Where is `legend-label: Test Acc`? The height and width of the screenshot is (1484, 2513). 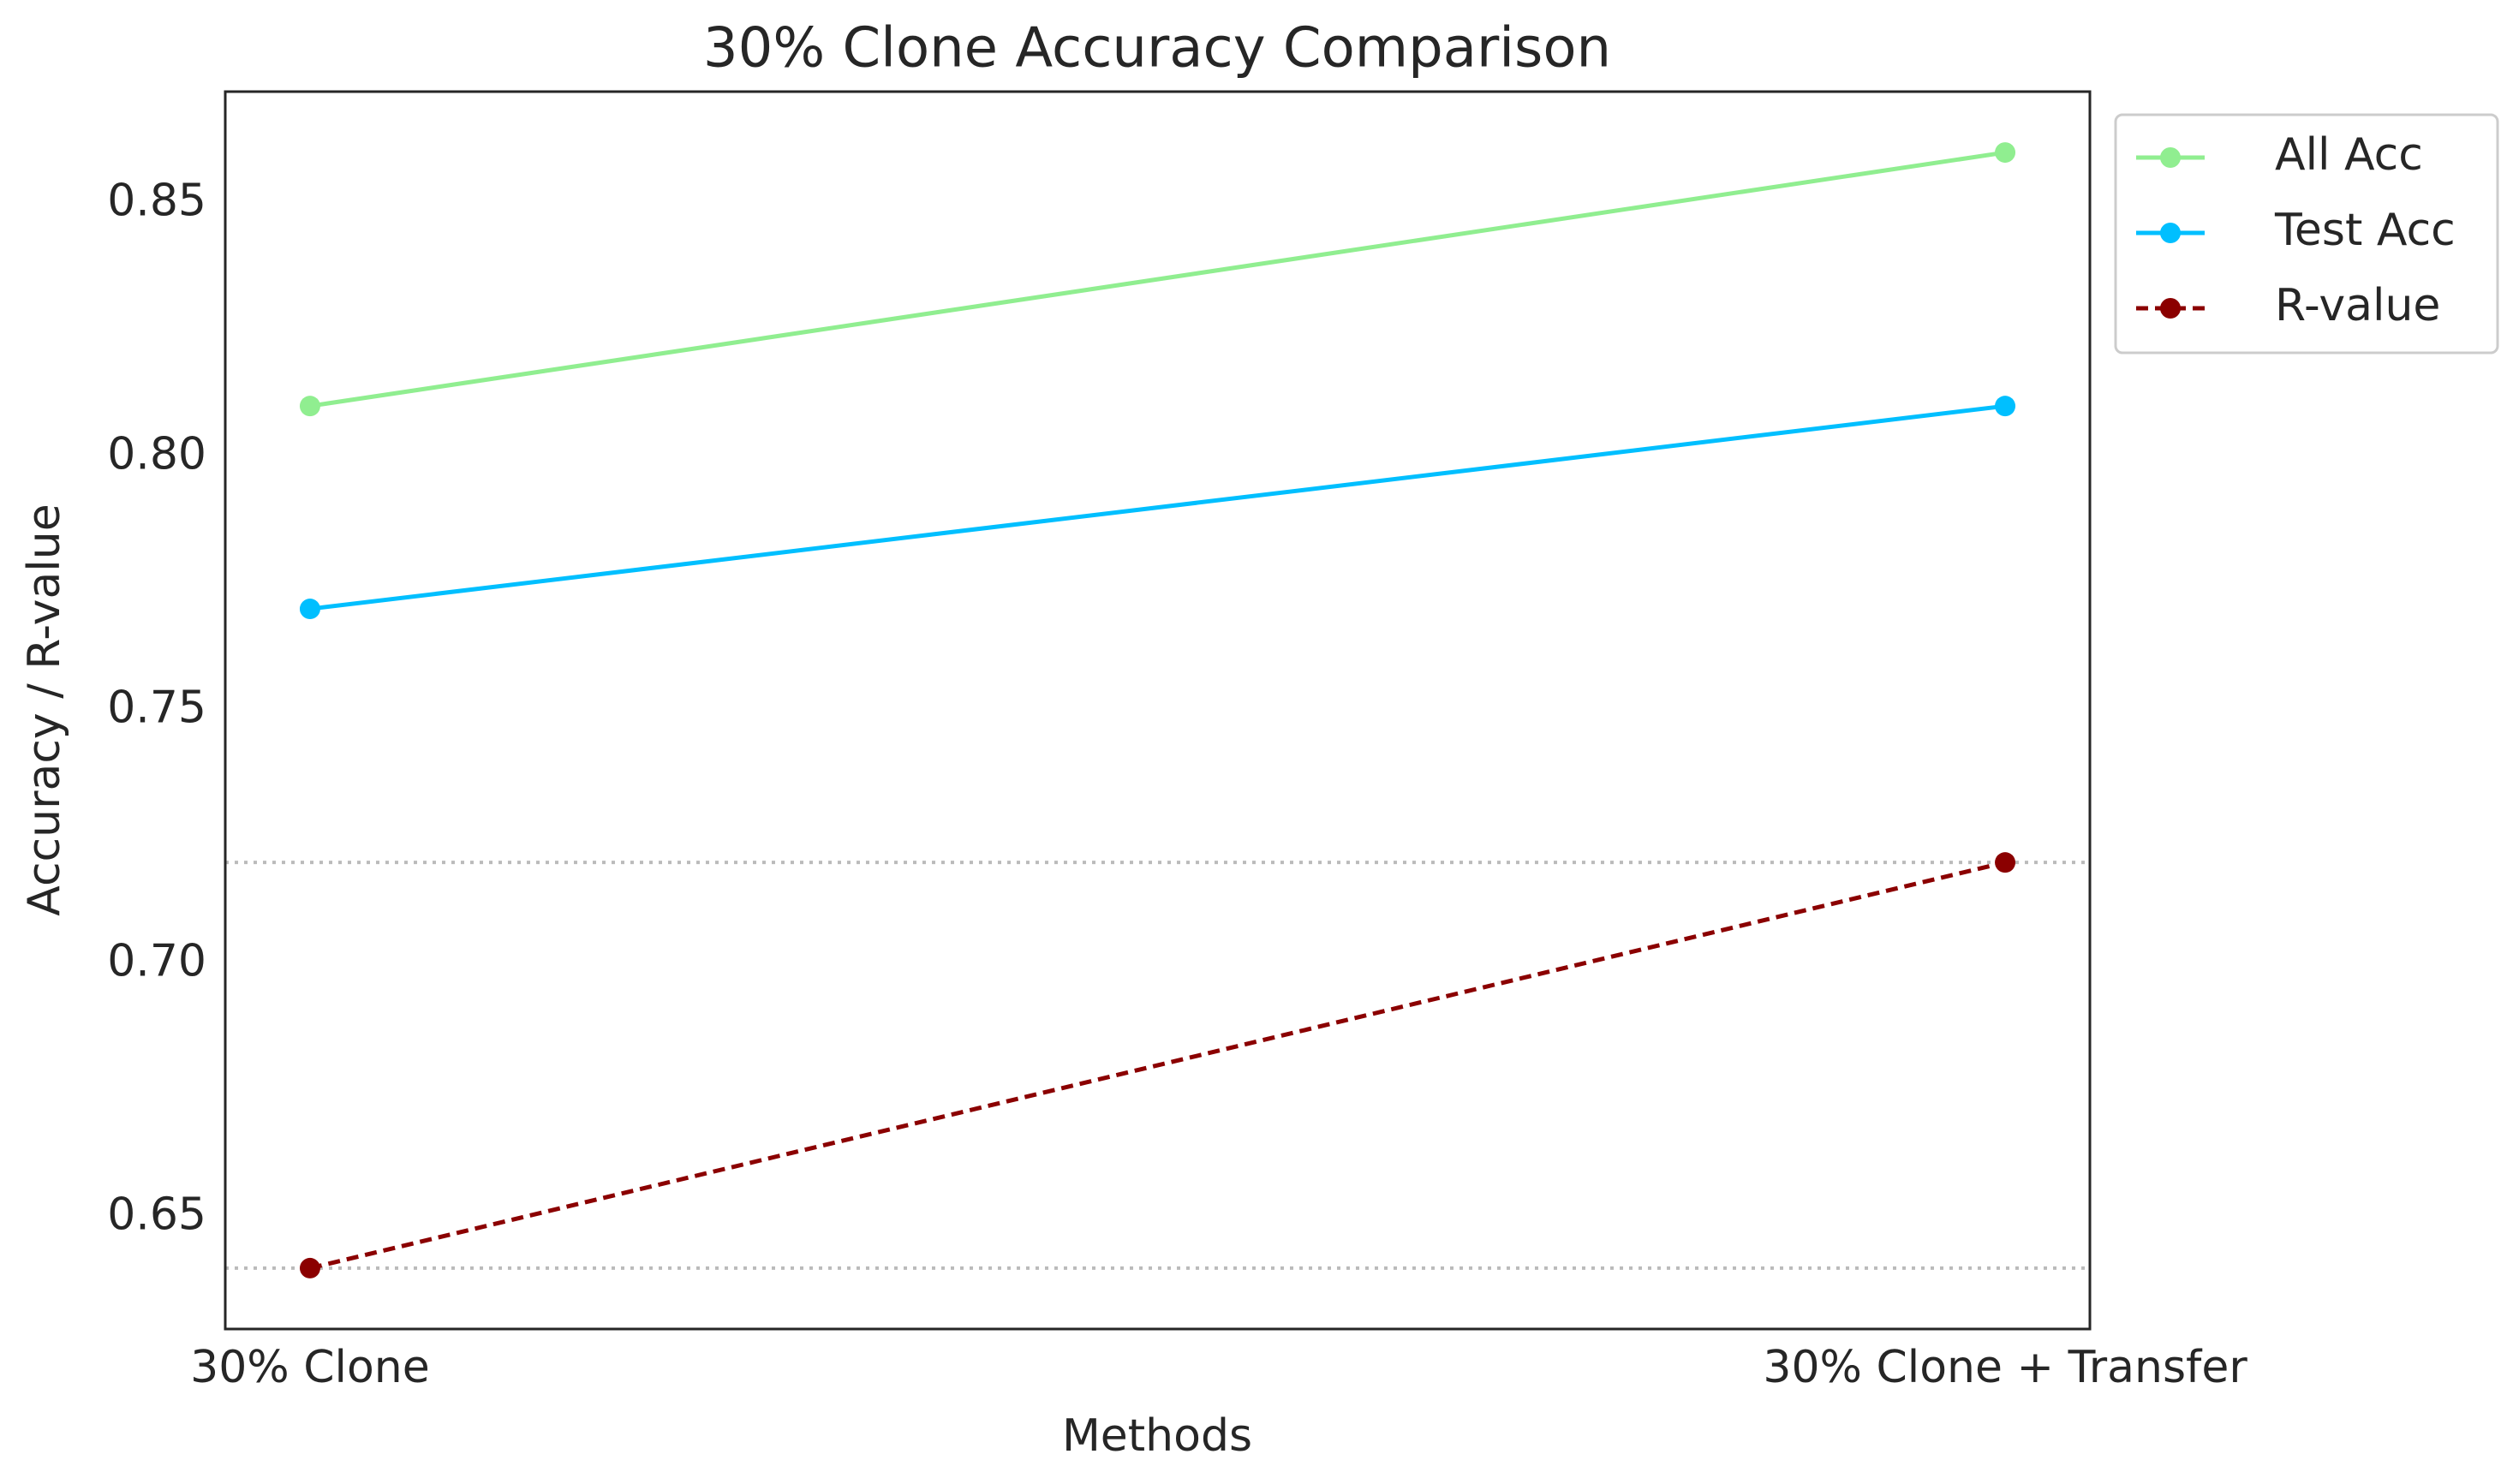
legend-label: Test Acc is located at coordinates (2365, 231).